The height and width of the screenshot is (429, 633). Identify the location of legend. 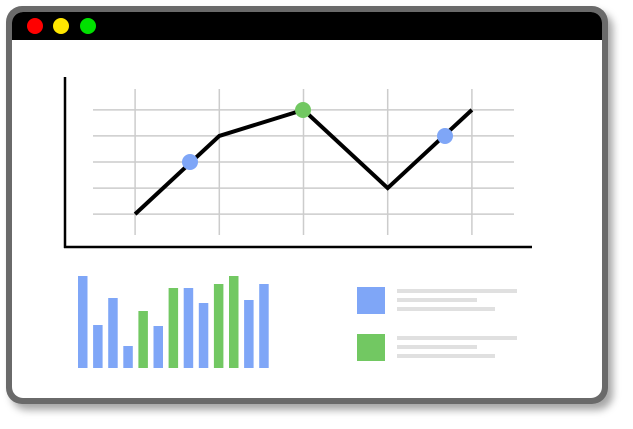
(437, 324).